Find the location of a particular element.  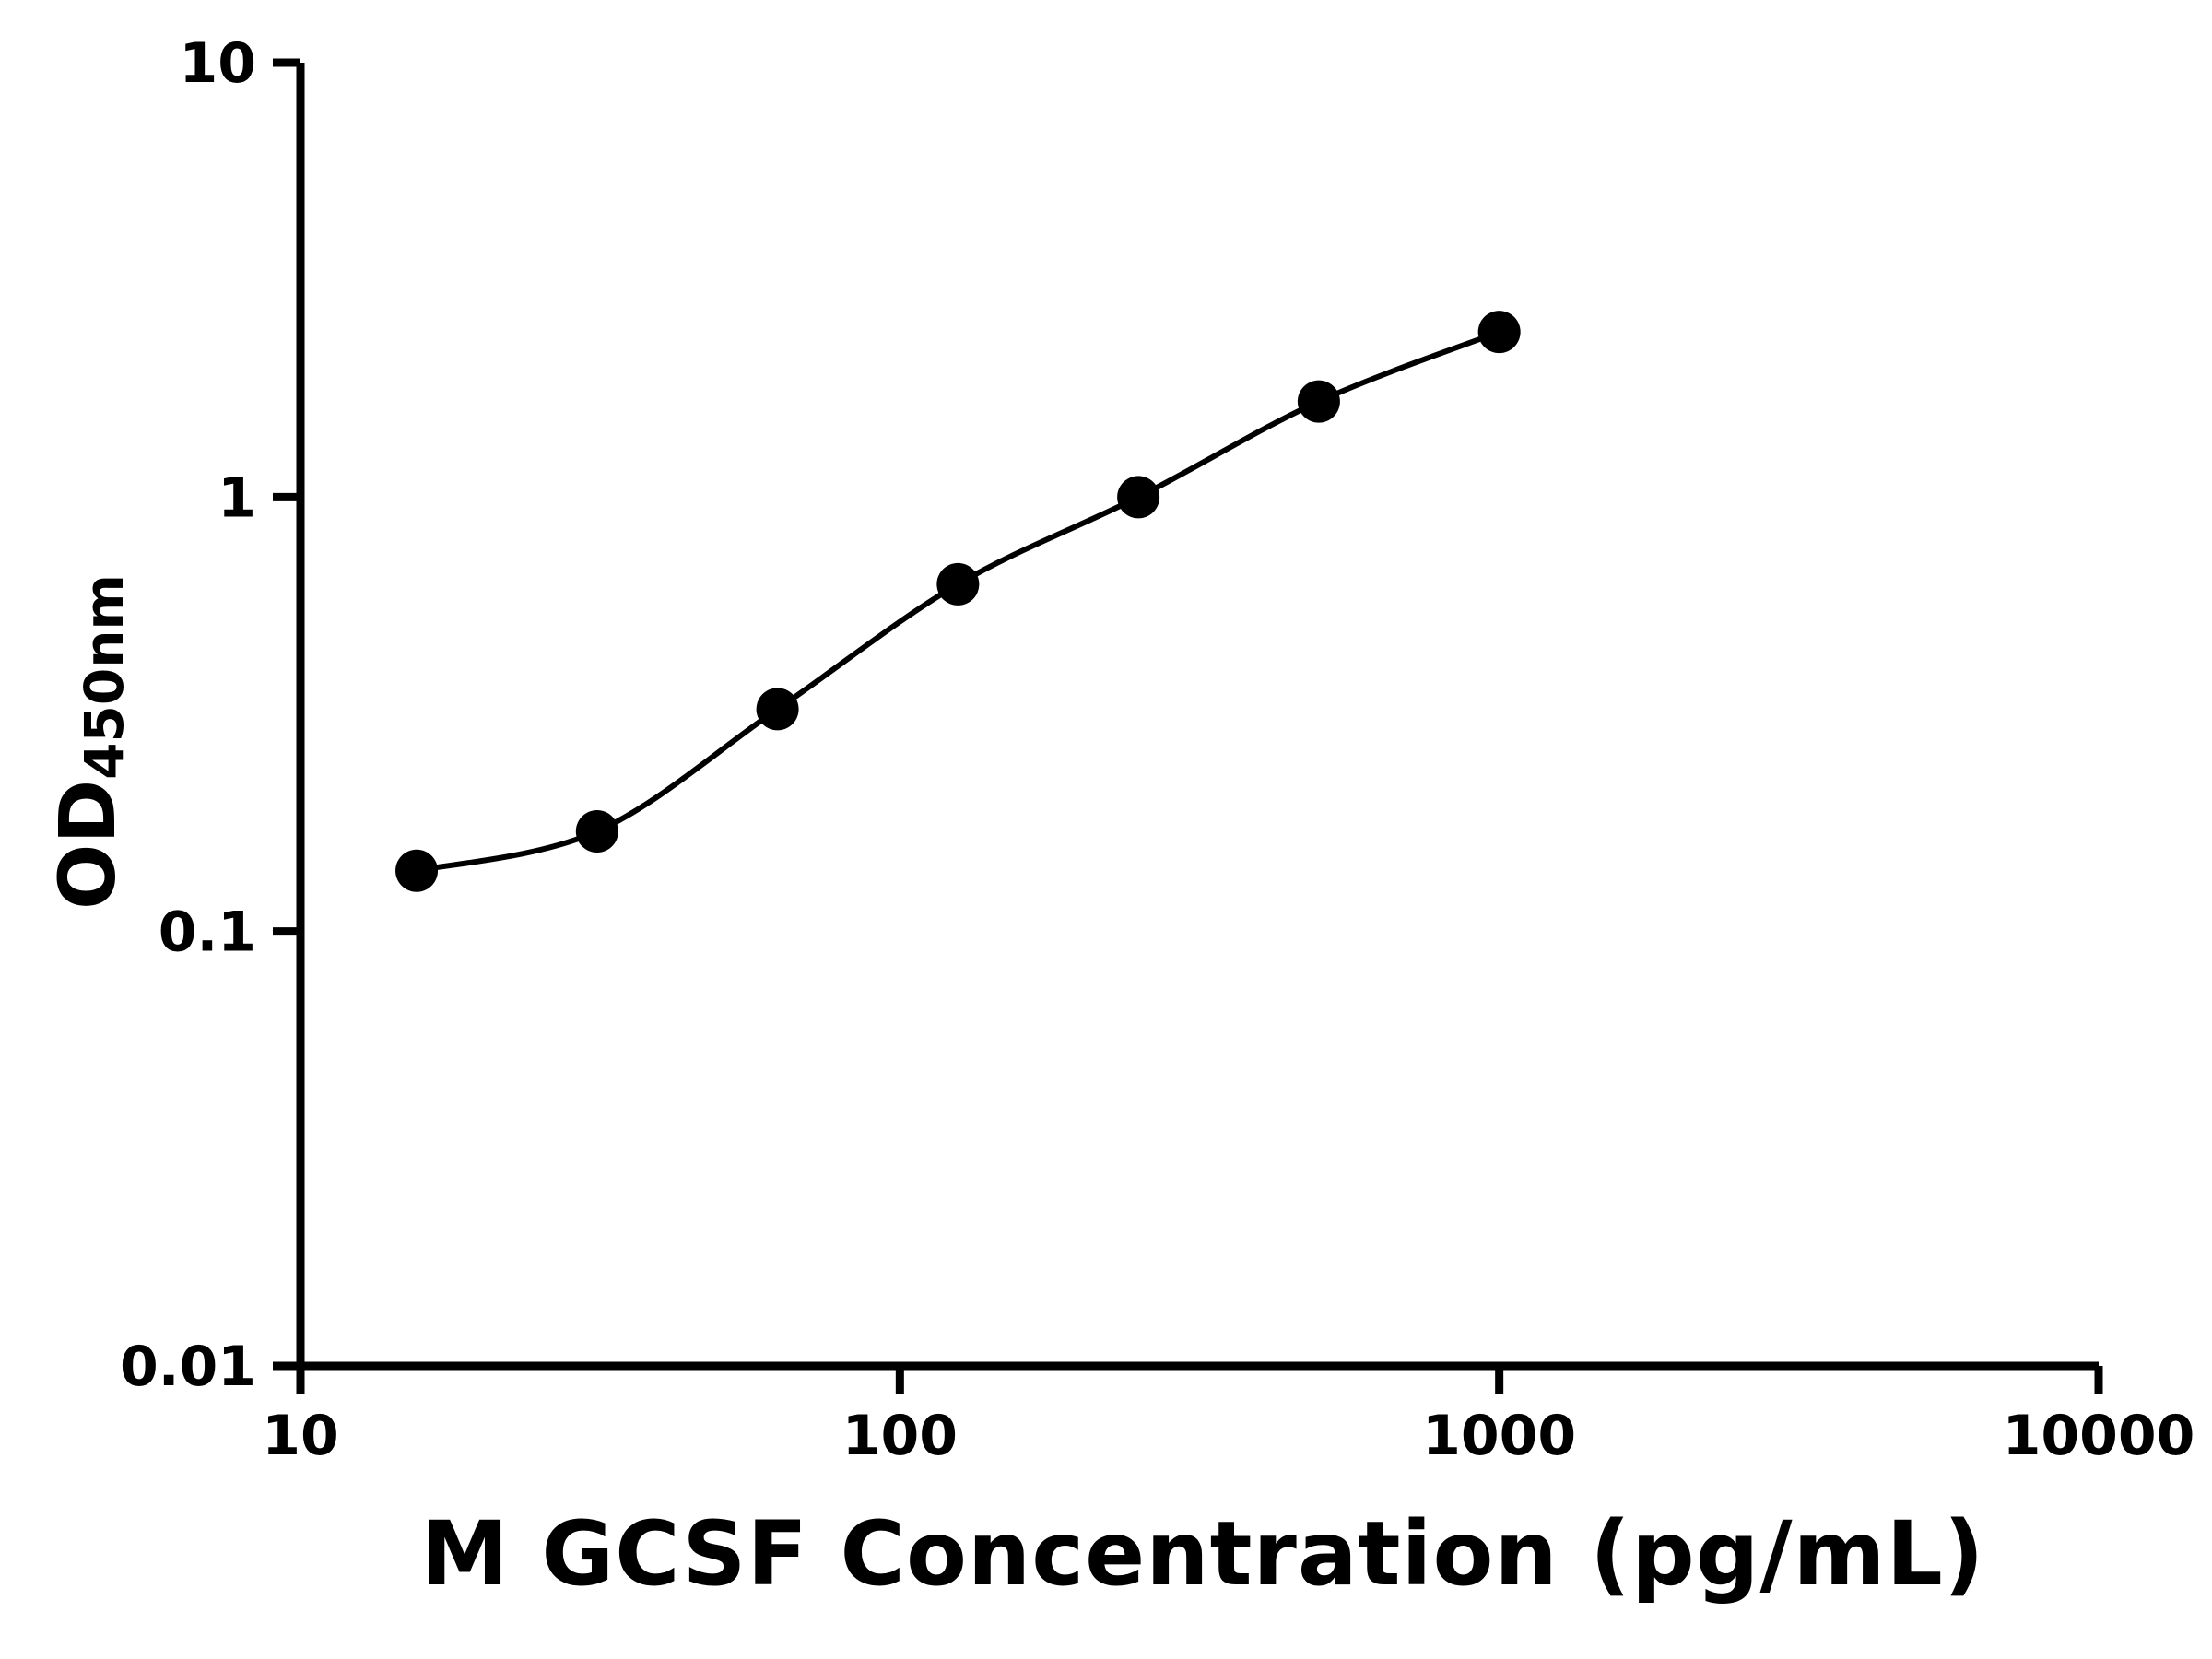

x-tick-label-1000: 1000 is located at coordinates (1499, 1436).